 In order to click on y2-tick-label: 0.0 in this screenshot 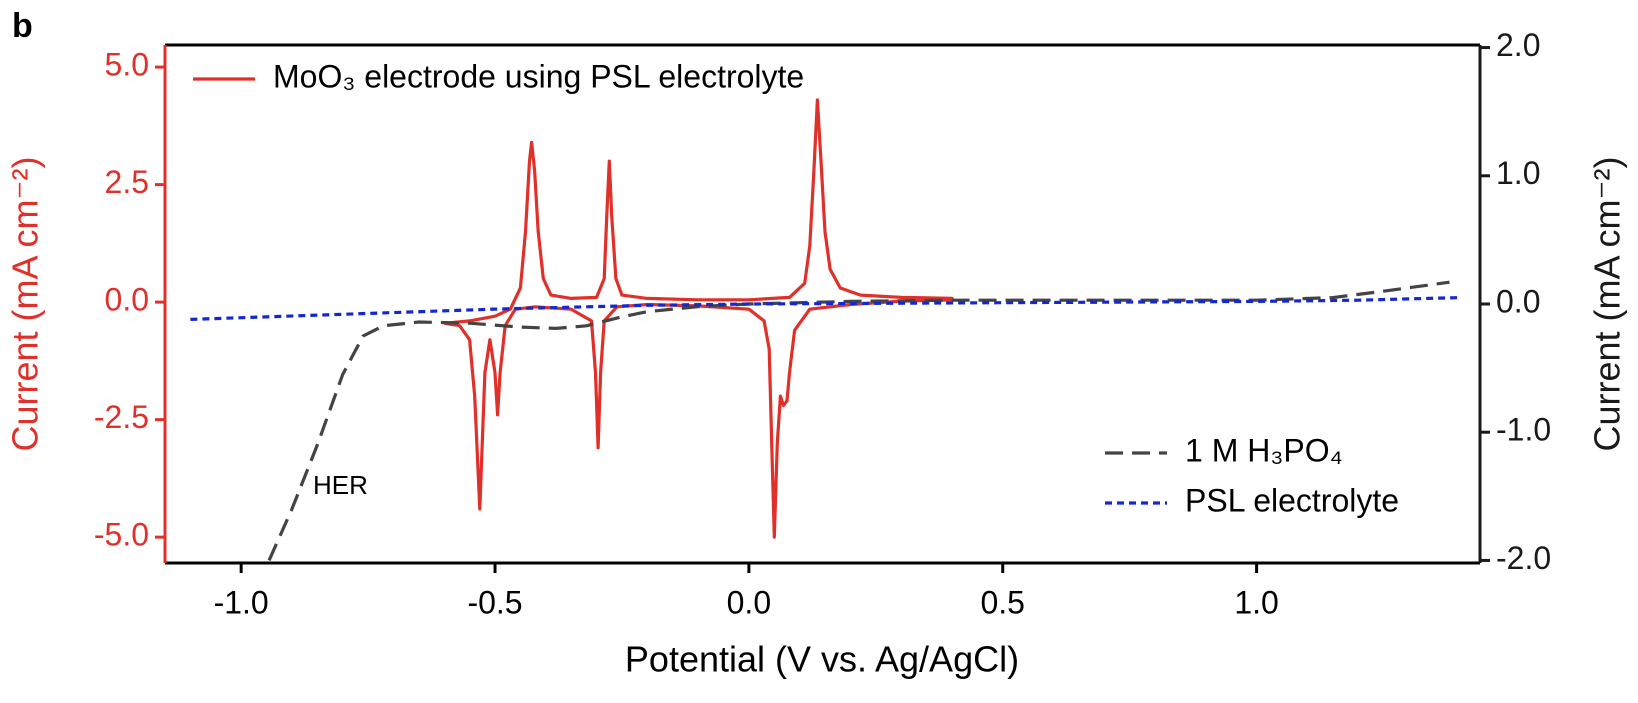, I will do `click(1518, 301)`.